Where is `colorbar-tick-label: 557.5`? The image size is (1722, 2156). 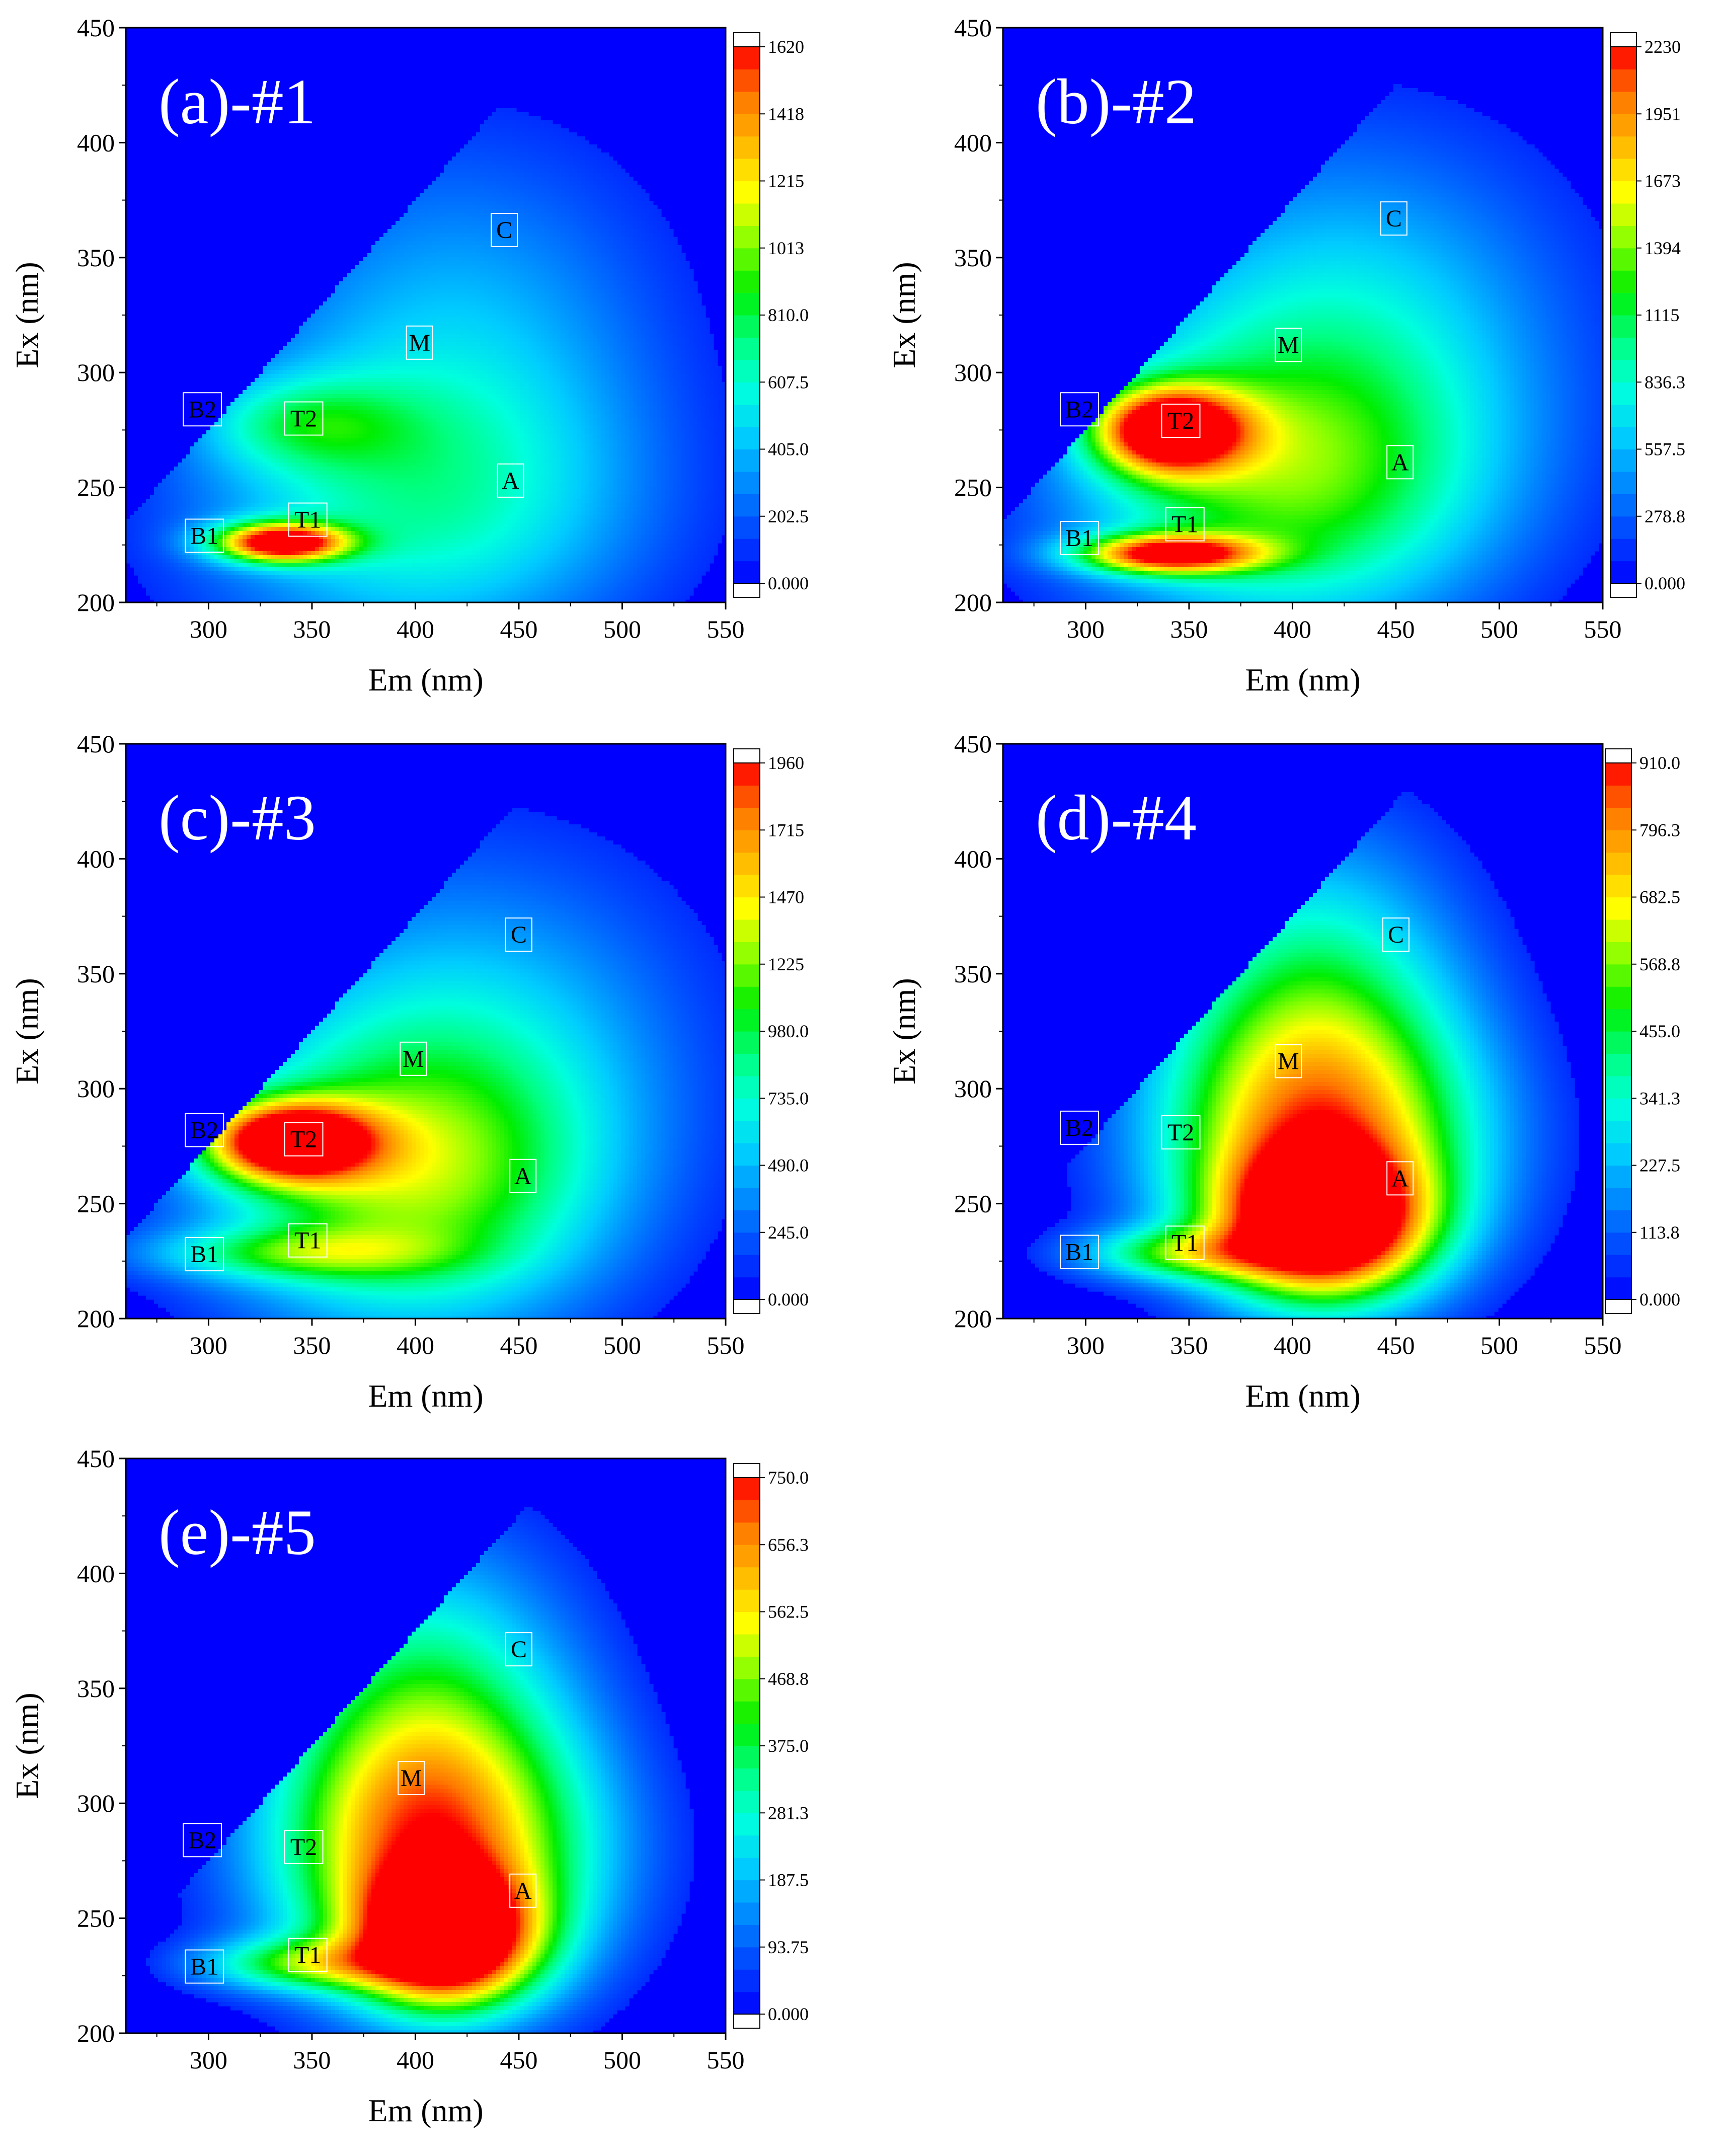
colorbar-tick-label: 557.5 is located at coordinates (1665, 449).